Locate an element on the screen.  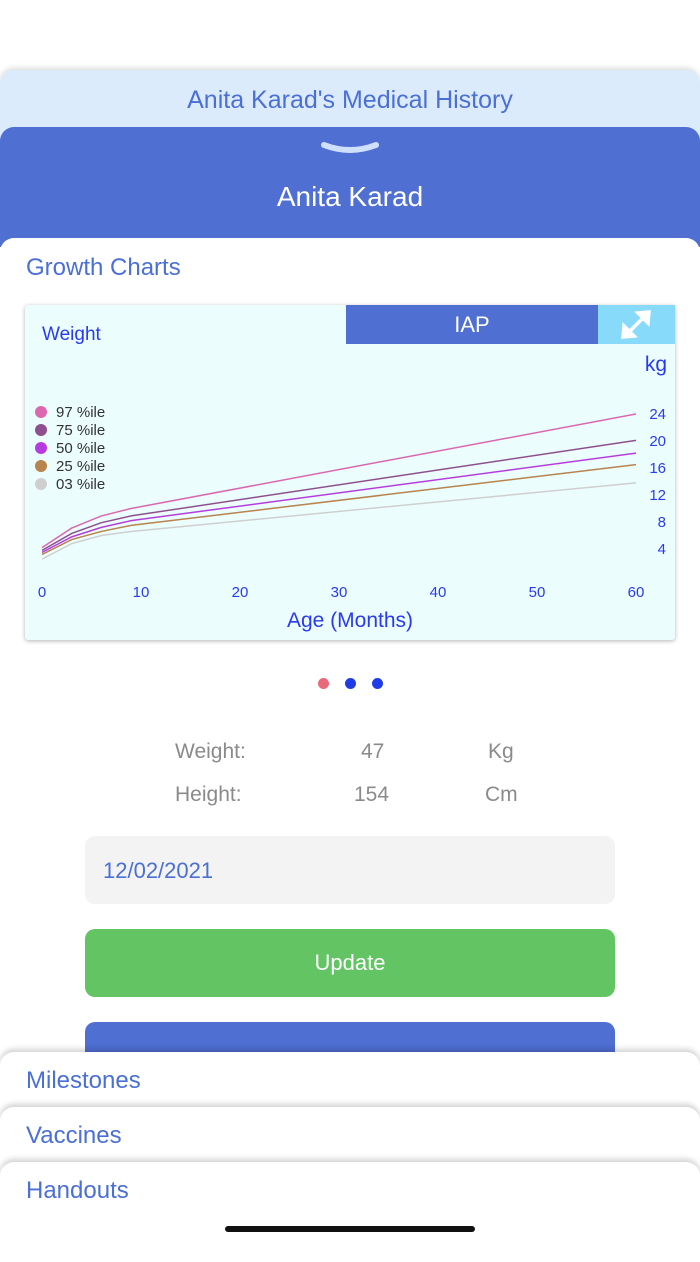
y-tick-label: 4 is located at coordinates (662, 549).